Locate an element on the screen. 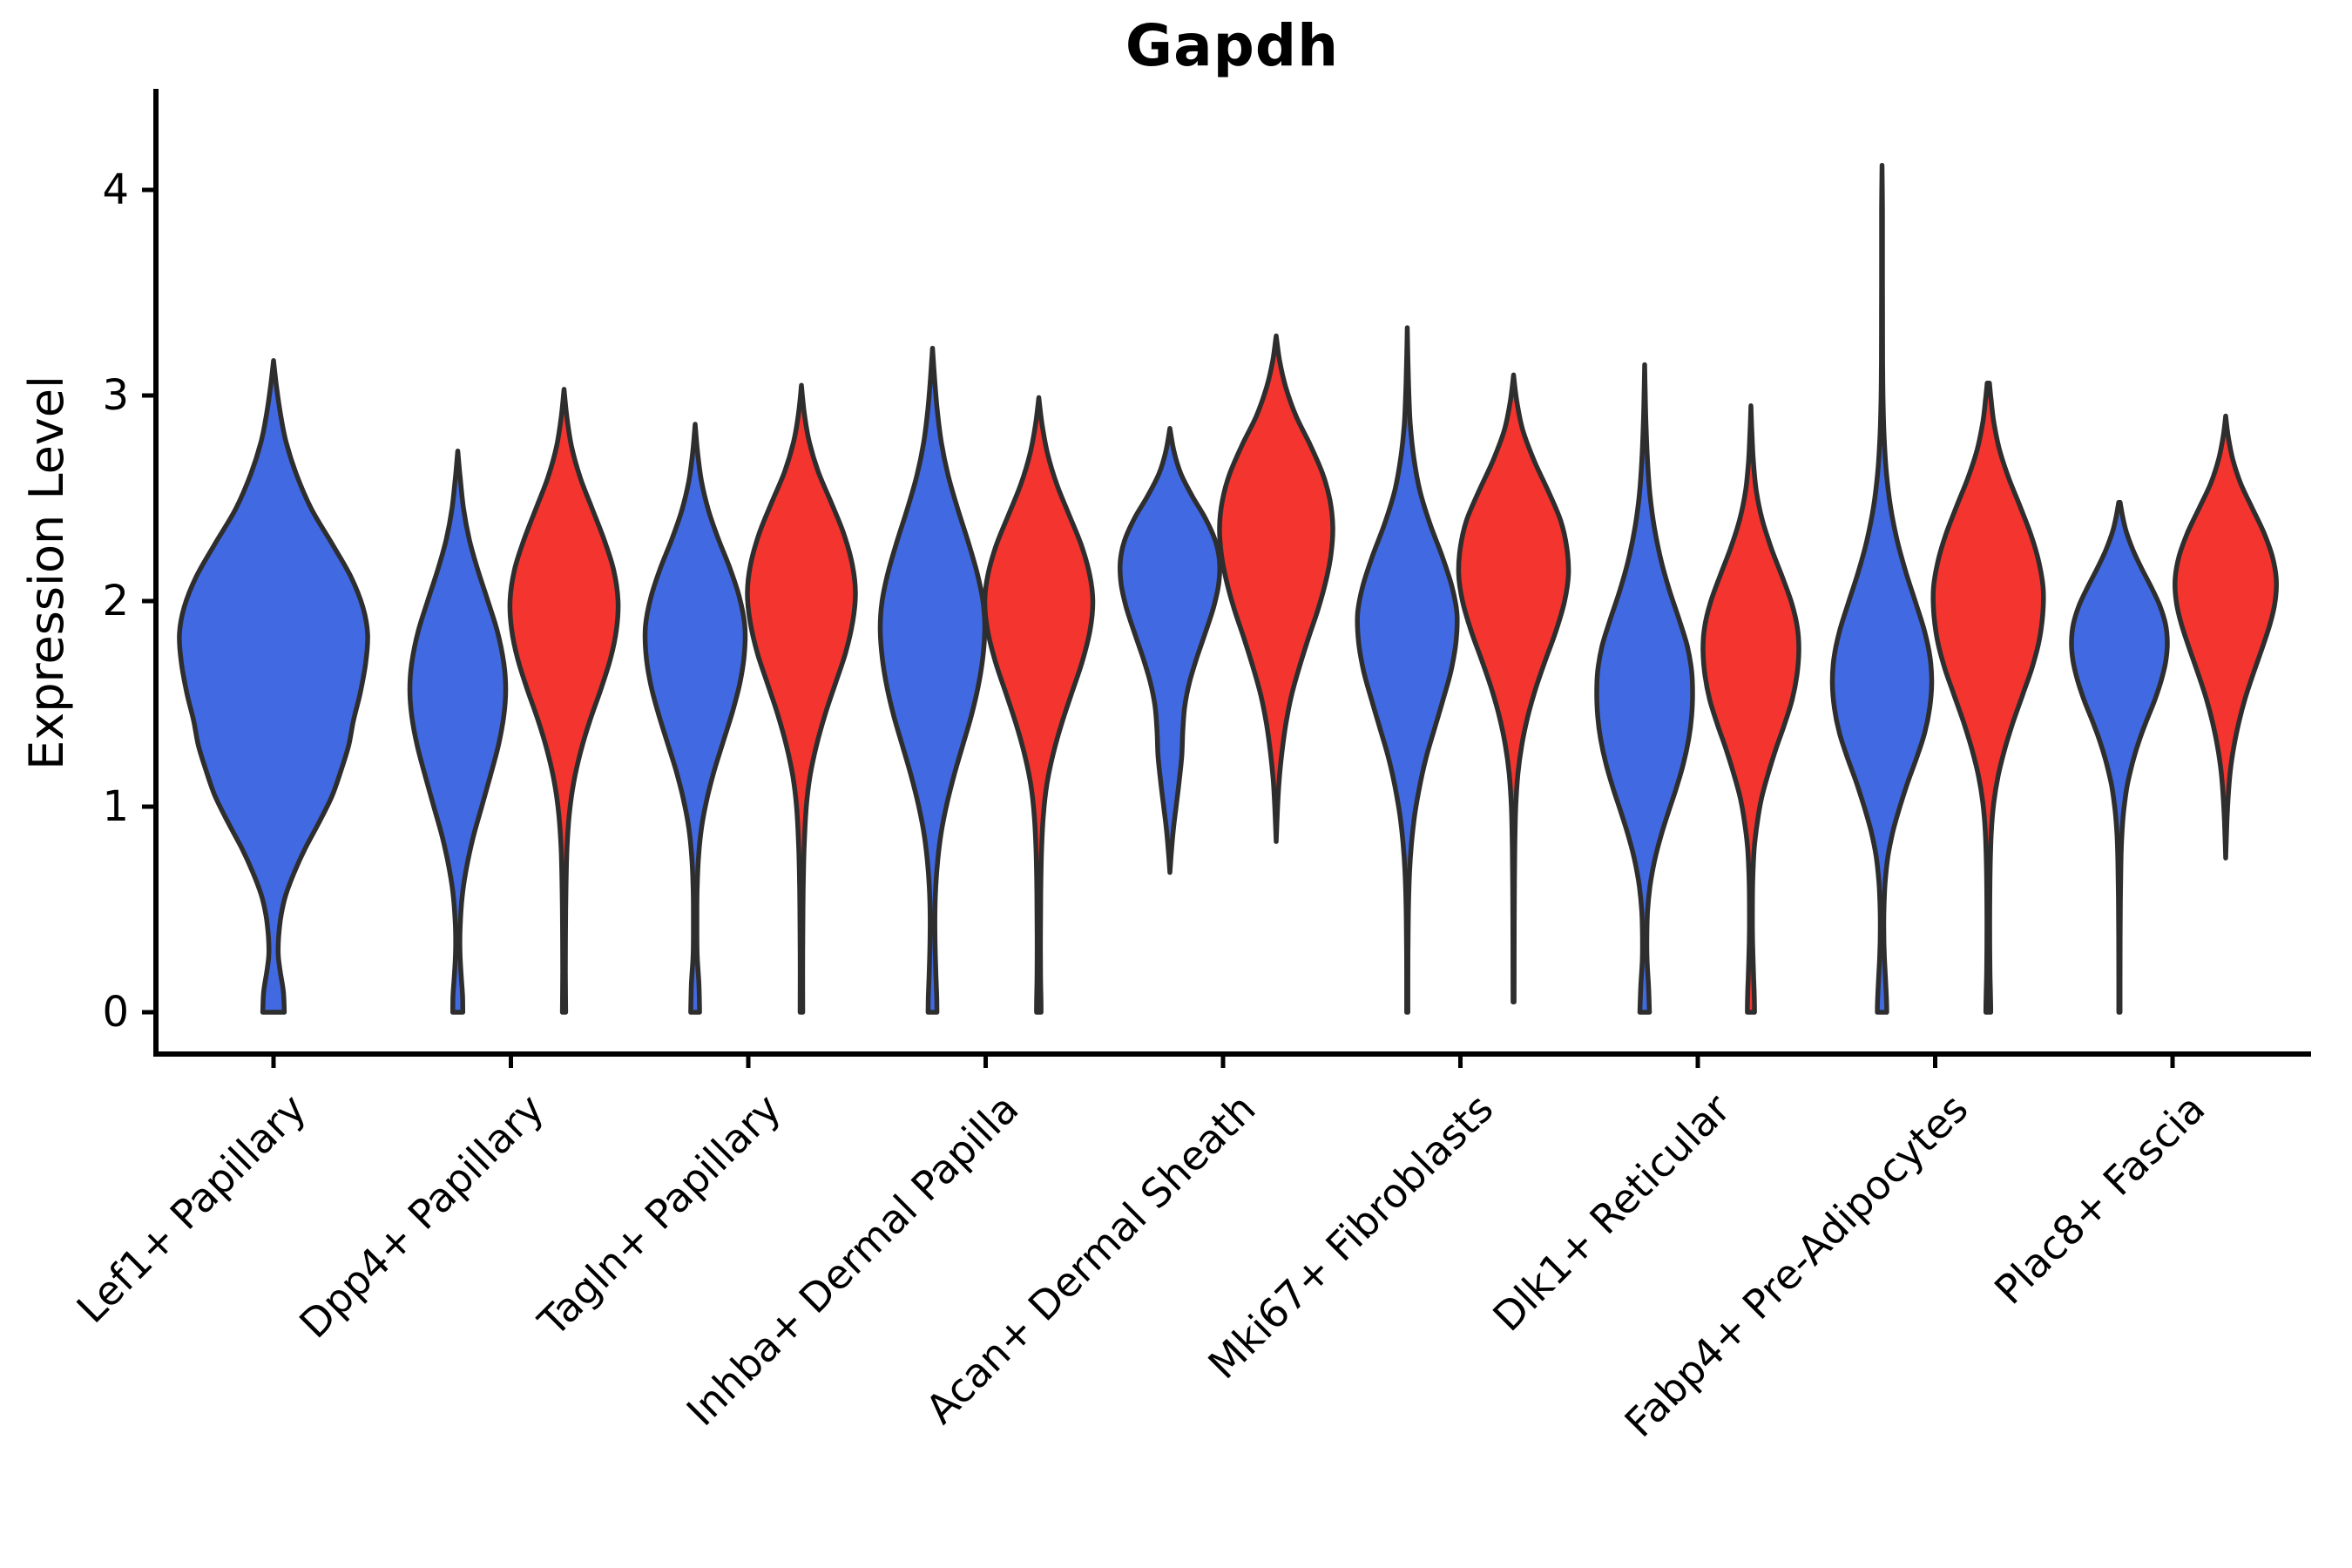  violin-dlk1-reticular-blue-group is located at coordinates (1644, 688).